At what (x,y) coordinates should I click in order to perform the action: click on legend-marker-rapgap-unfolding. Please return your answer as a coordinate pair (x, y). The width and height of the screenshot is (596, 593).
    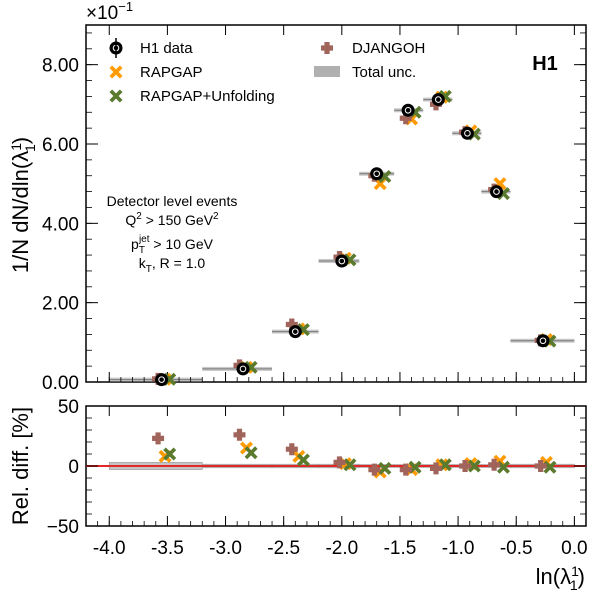
    Looking at the image, I should click on (116, 96).